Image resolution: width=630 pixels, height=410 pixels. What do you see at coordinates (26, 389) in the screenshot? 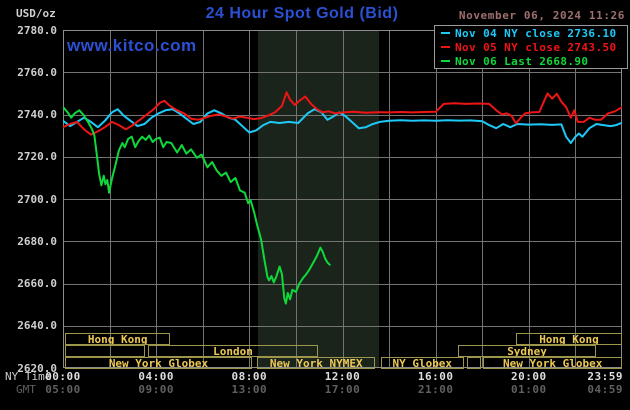
I see `gmt-axis-label: GMT` at bounding box center [26, 389].